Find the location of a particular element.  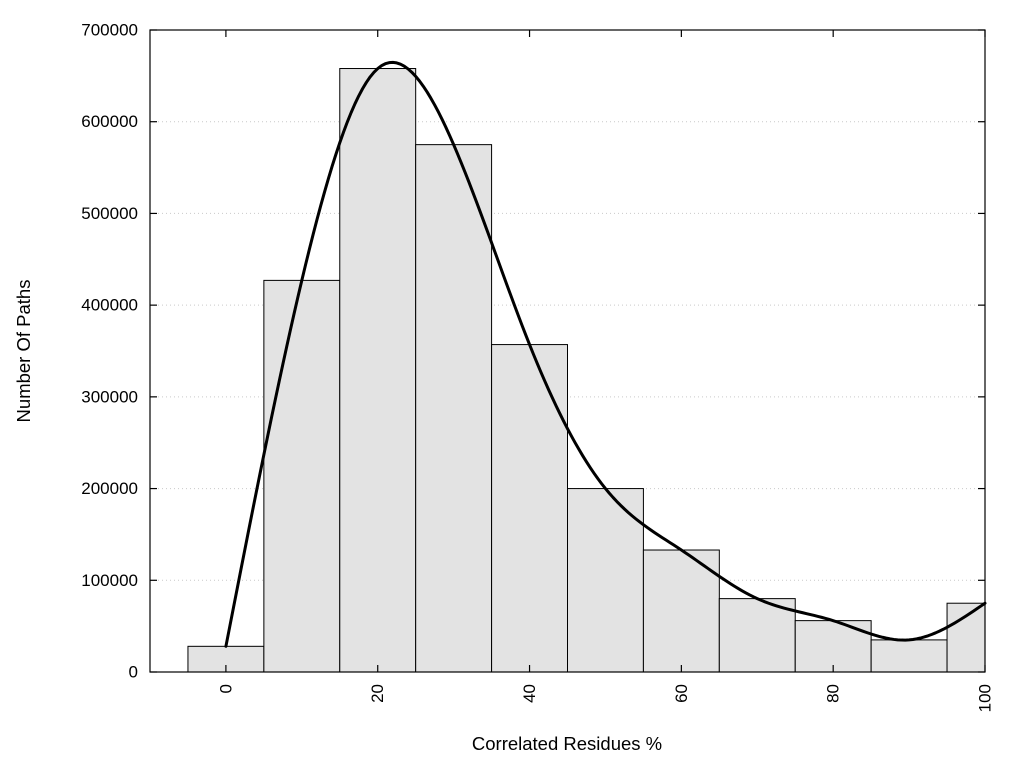

x-tick-label: 0 is located at coordinates (225, 688).